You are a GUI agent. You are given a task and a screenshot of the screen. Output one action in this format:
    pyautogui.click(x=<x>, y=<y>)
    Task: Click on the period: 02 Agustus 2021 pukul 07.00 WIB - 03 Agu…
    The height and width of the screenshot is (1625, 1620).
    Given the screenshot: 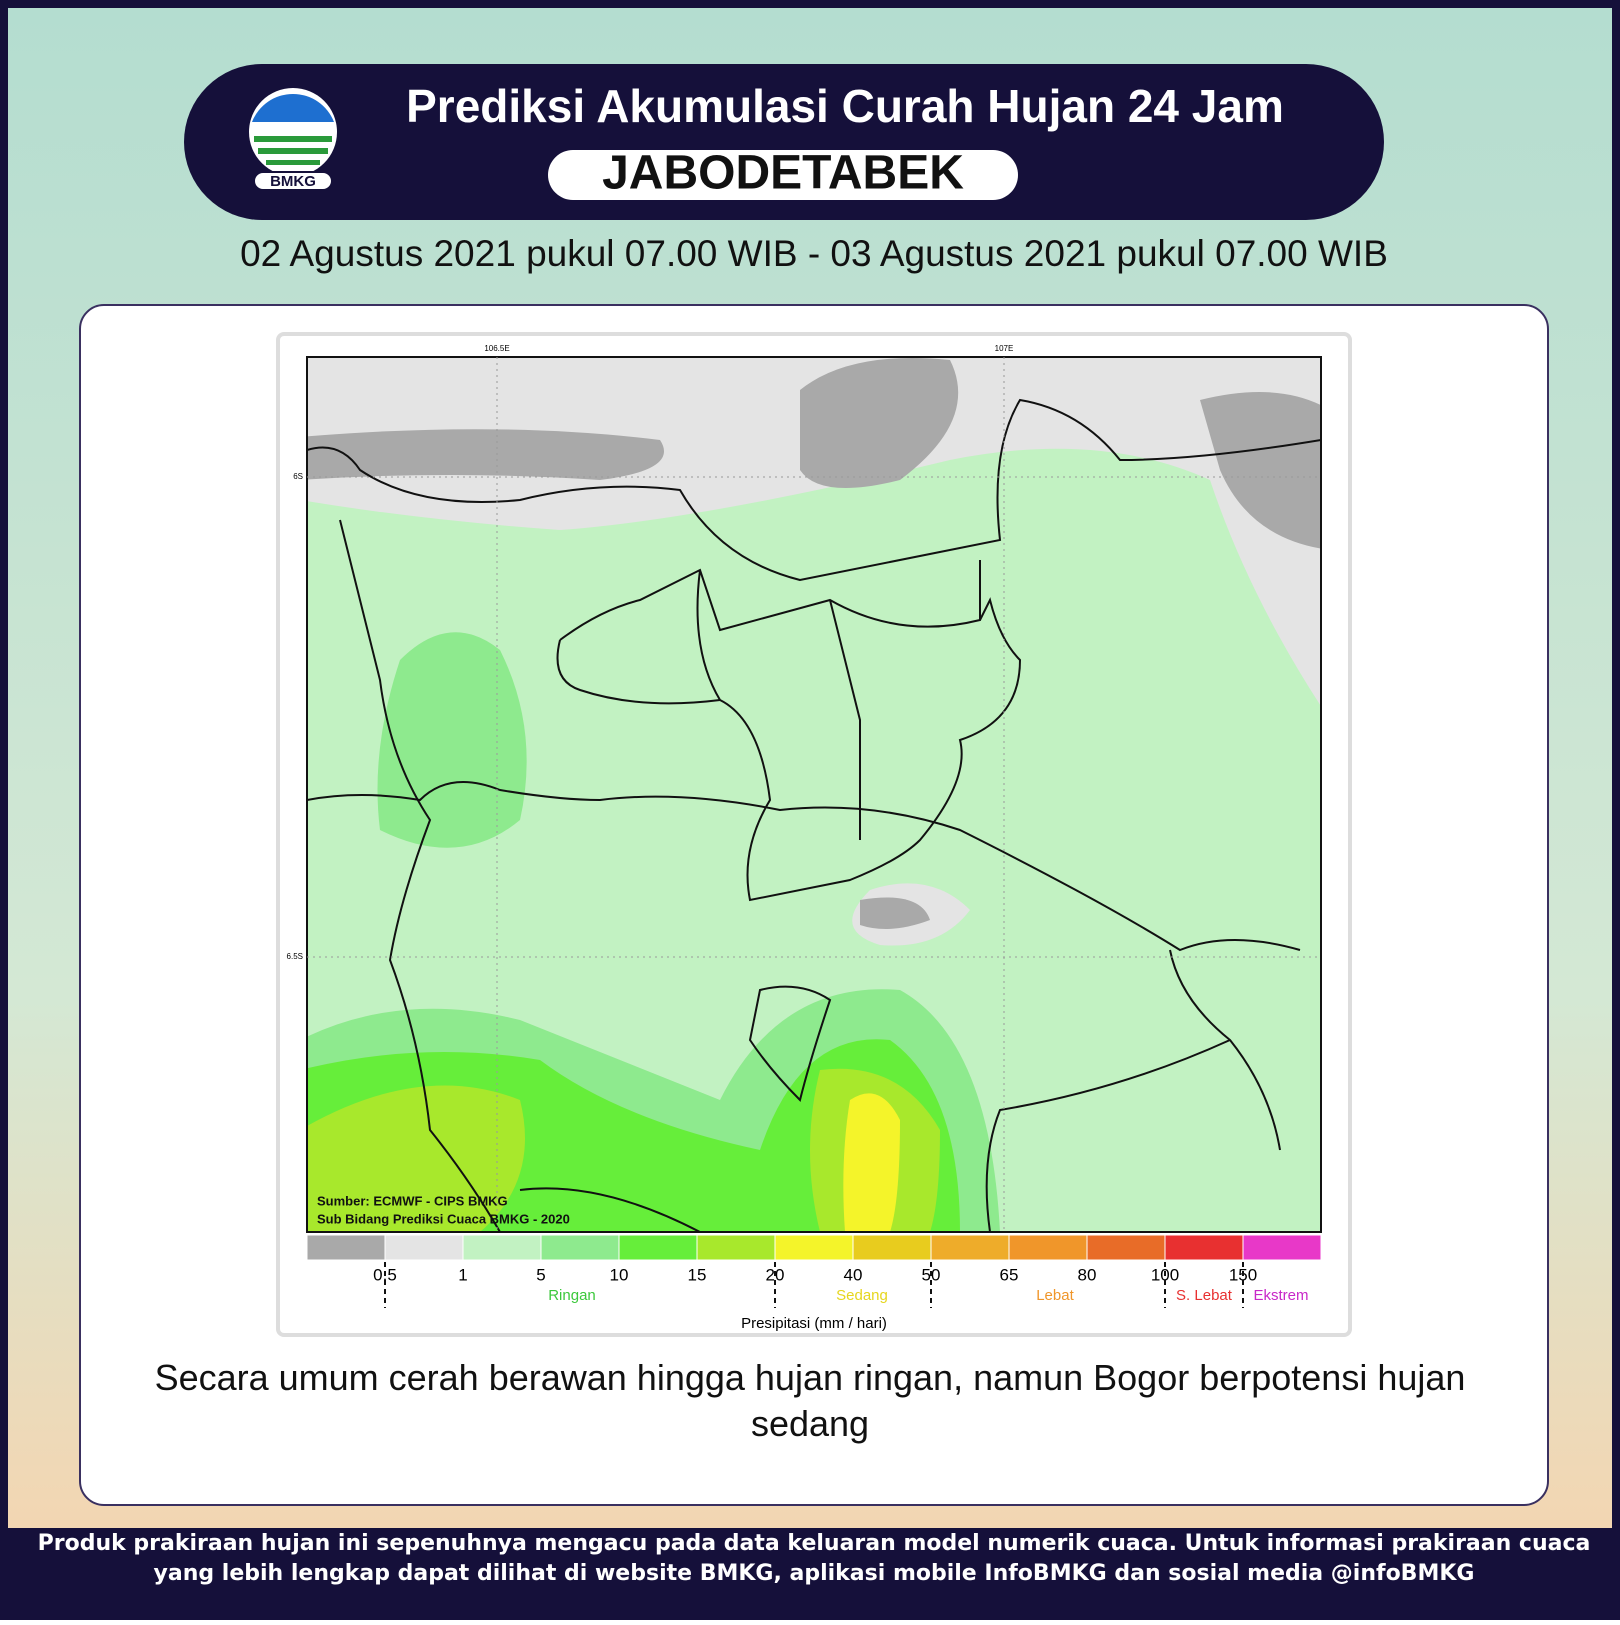 What is the action you would take?
    pyautogui.click(x=814, y=253)
    